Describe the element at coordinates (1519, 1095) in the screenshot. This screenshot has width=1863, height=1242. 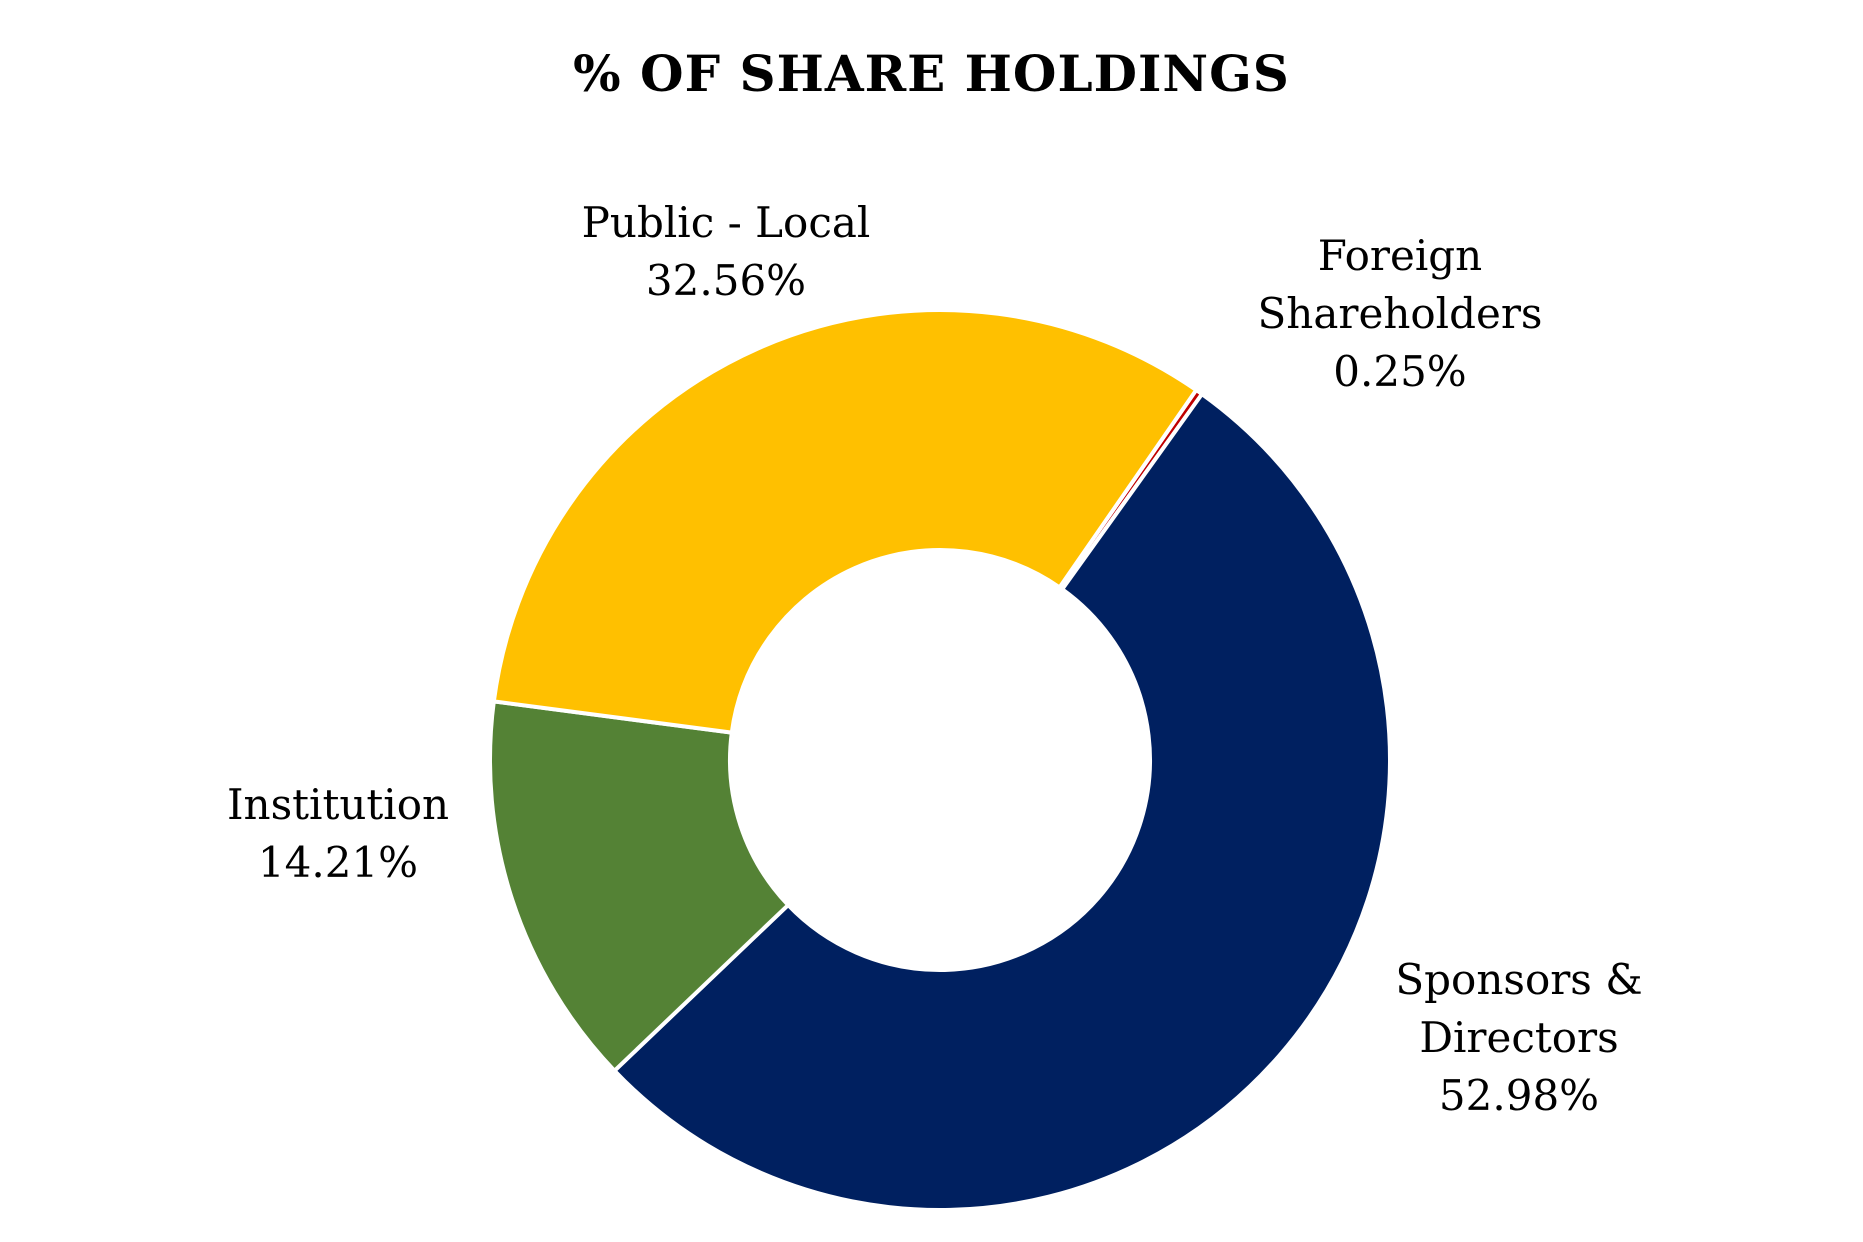
I see `value-label: 52.98%` at that location.